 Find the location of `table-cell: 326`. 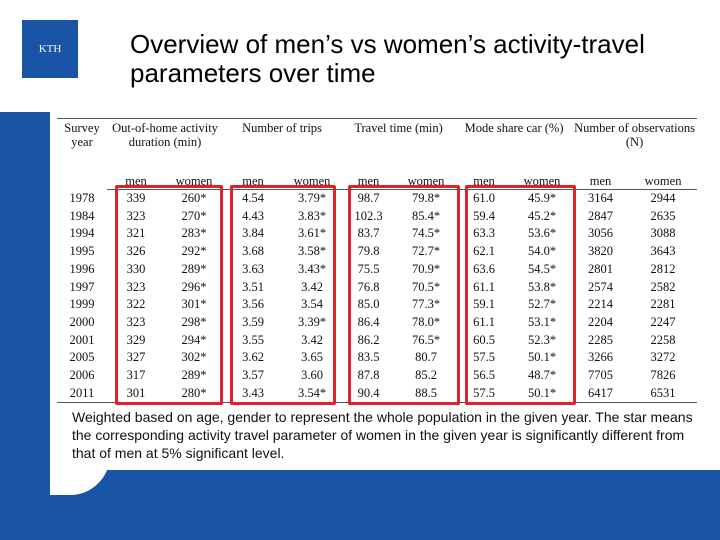

table-cell: 326 is located at coordinates (136, 251).